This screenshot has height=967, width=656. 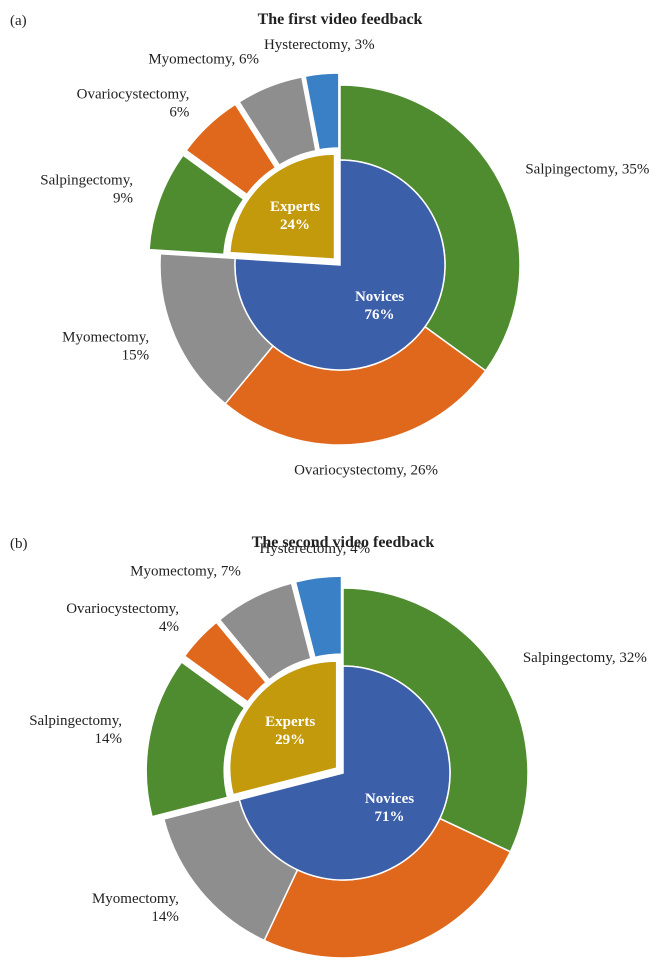 I want to click on chart-title: The first video feedback, so click(x=340, y=19).